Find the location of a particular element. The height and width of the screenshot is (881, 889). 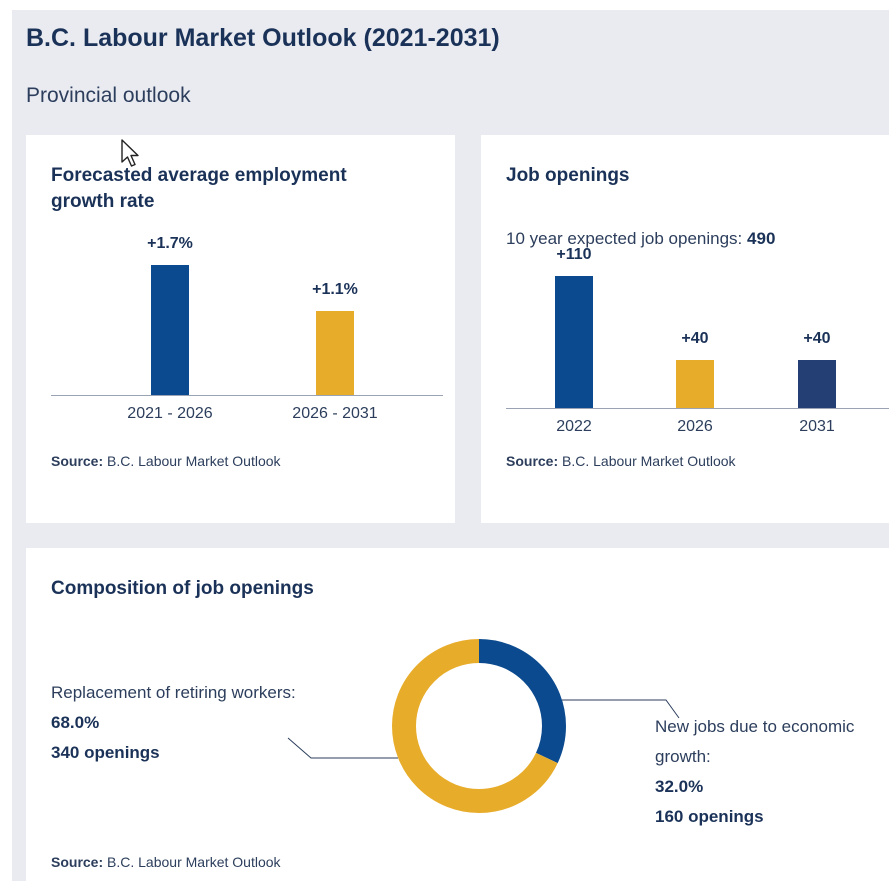

composition-source-label: Source: is located at coordinates (77, 862).